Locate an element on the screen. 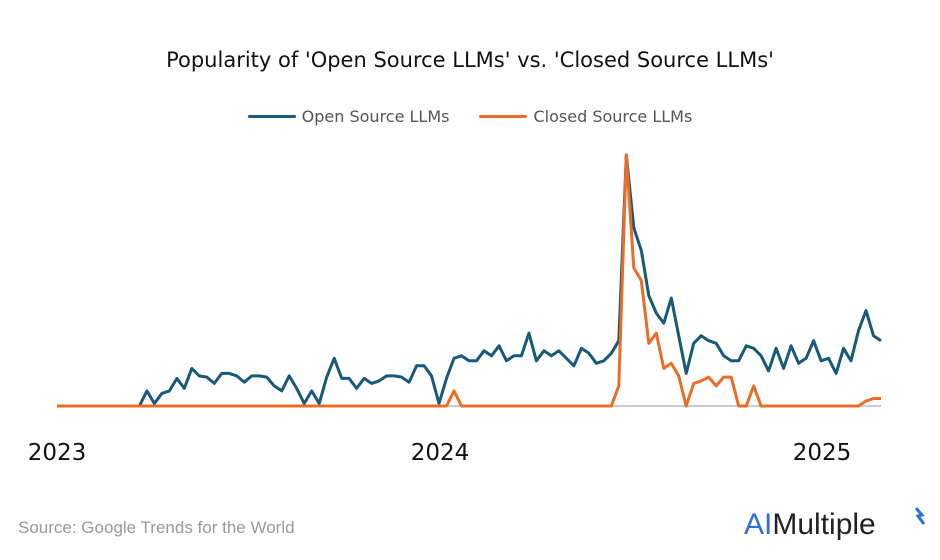  aimultiple-logo: AIMultiple is located at coordinates (835, 524).